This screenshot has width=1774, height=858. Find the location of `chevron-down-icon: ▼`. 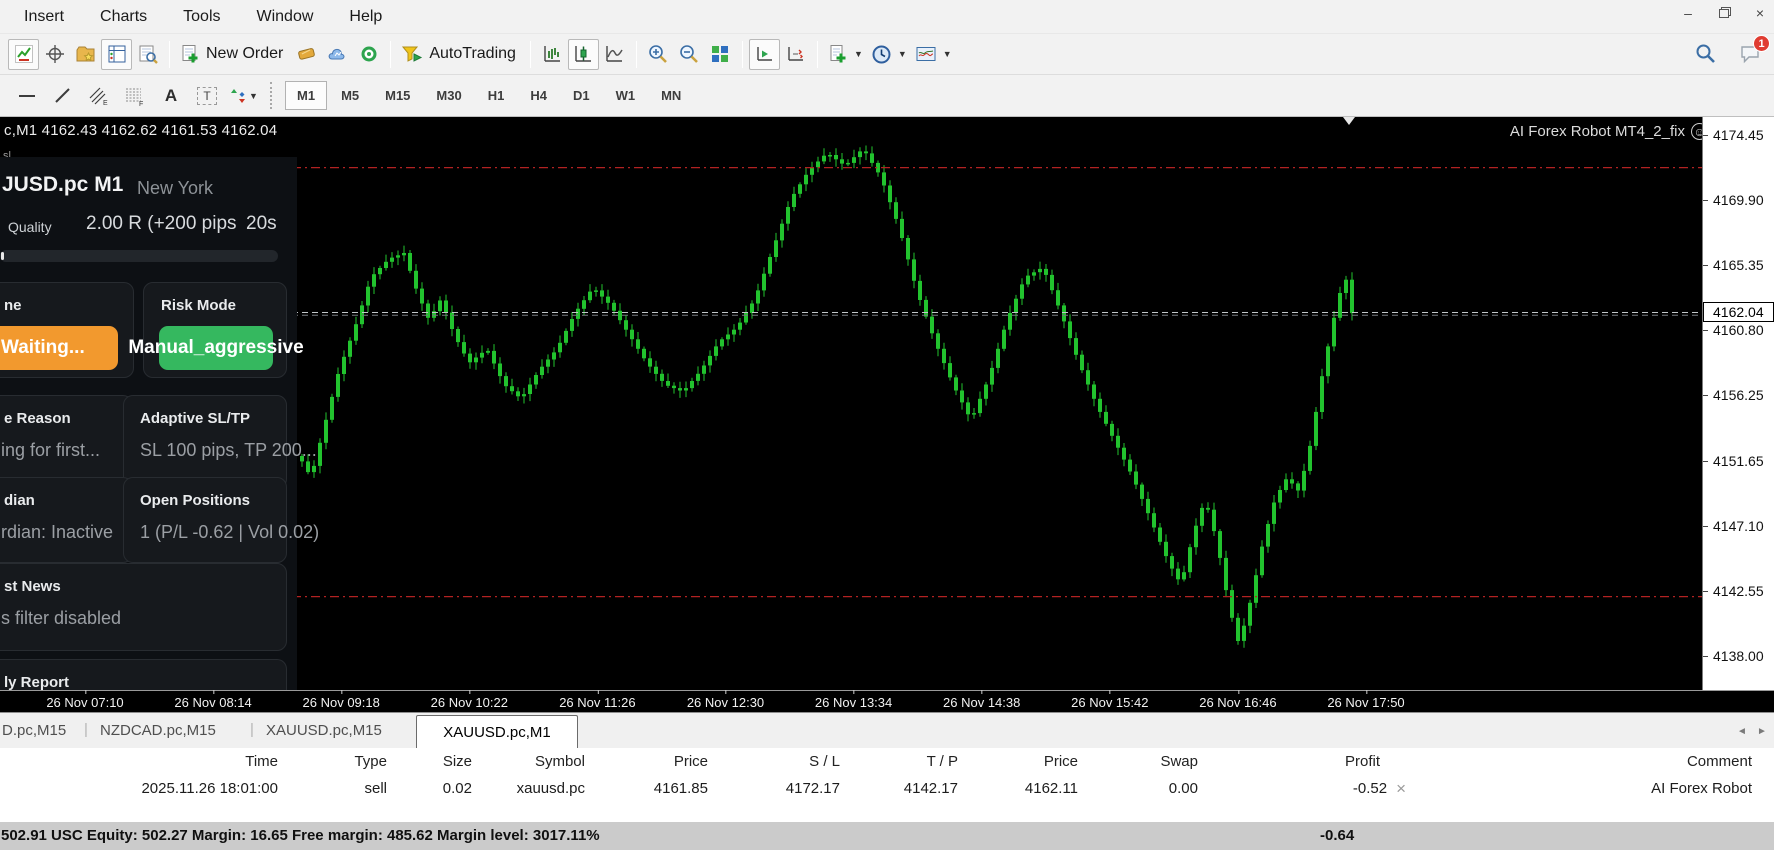

chevron-down-icon: ▼ is located at coordinates (947, 54).